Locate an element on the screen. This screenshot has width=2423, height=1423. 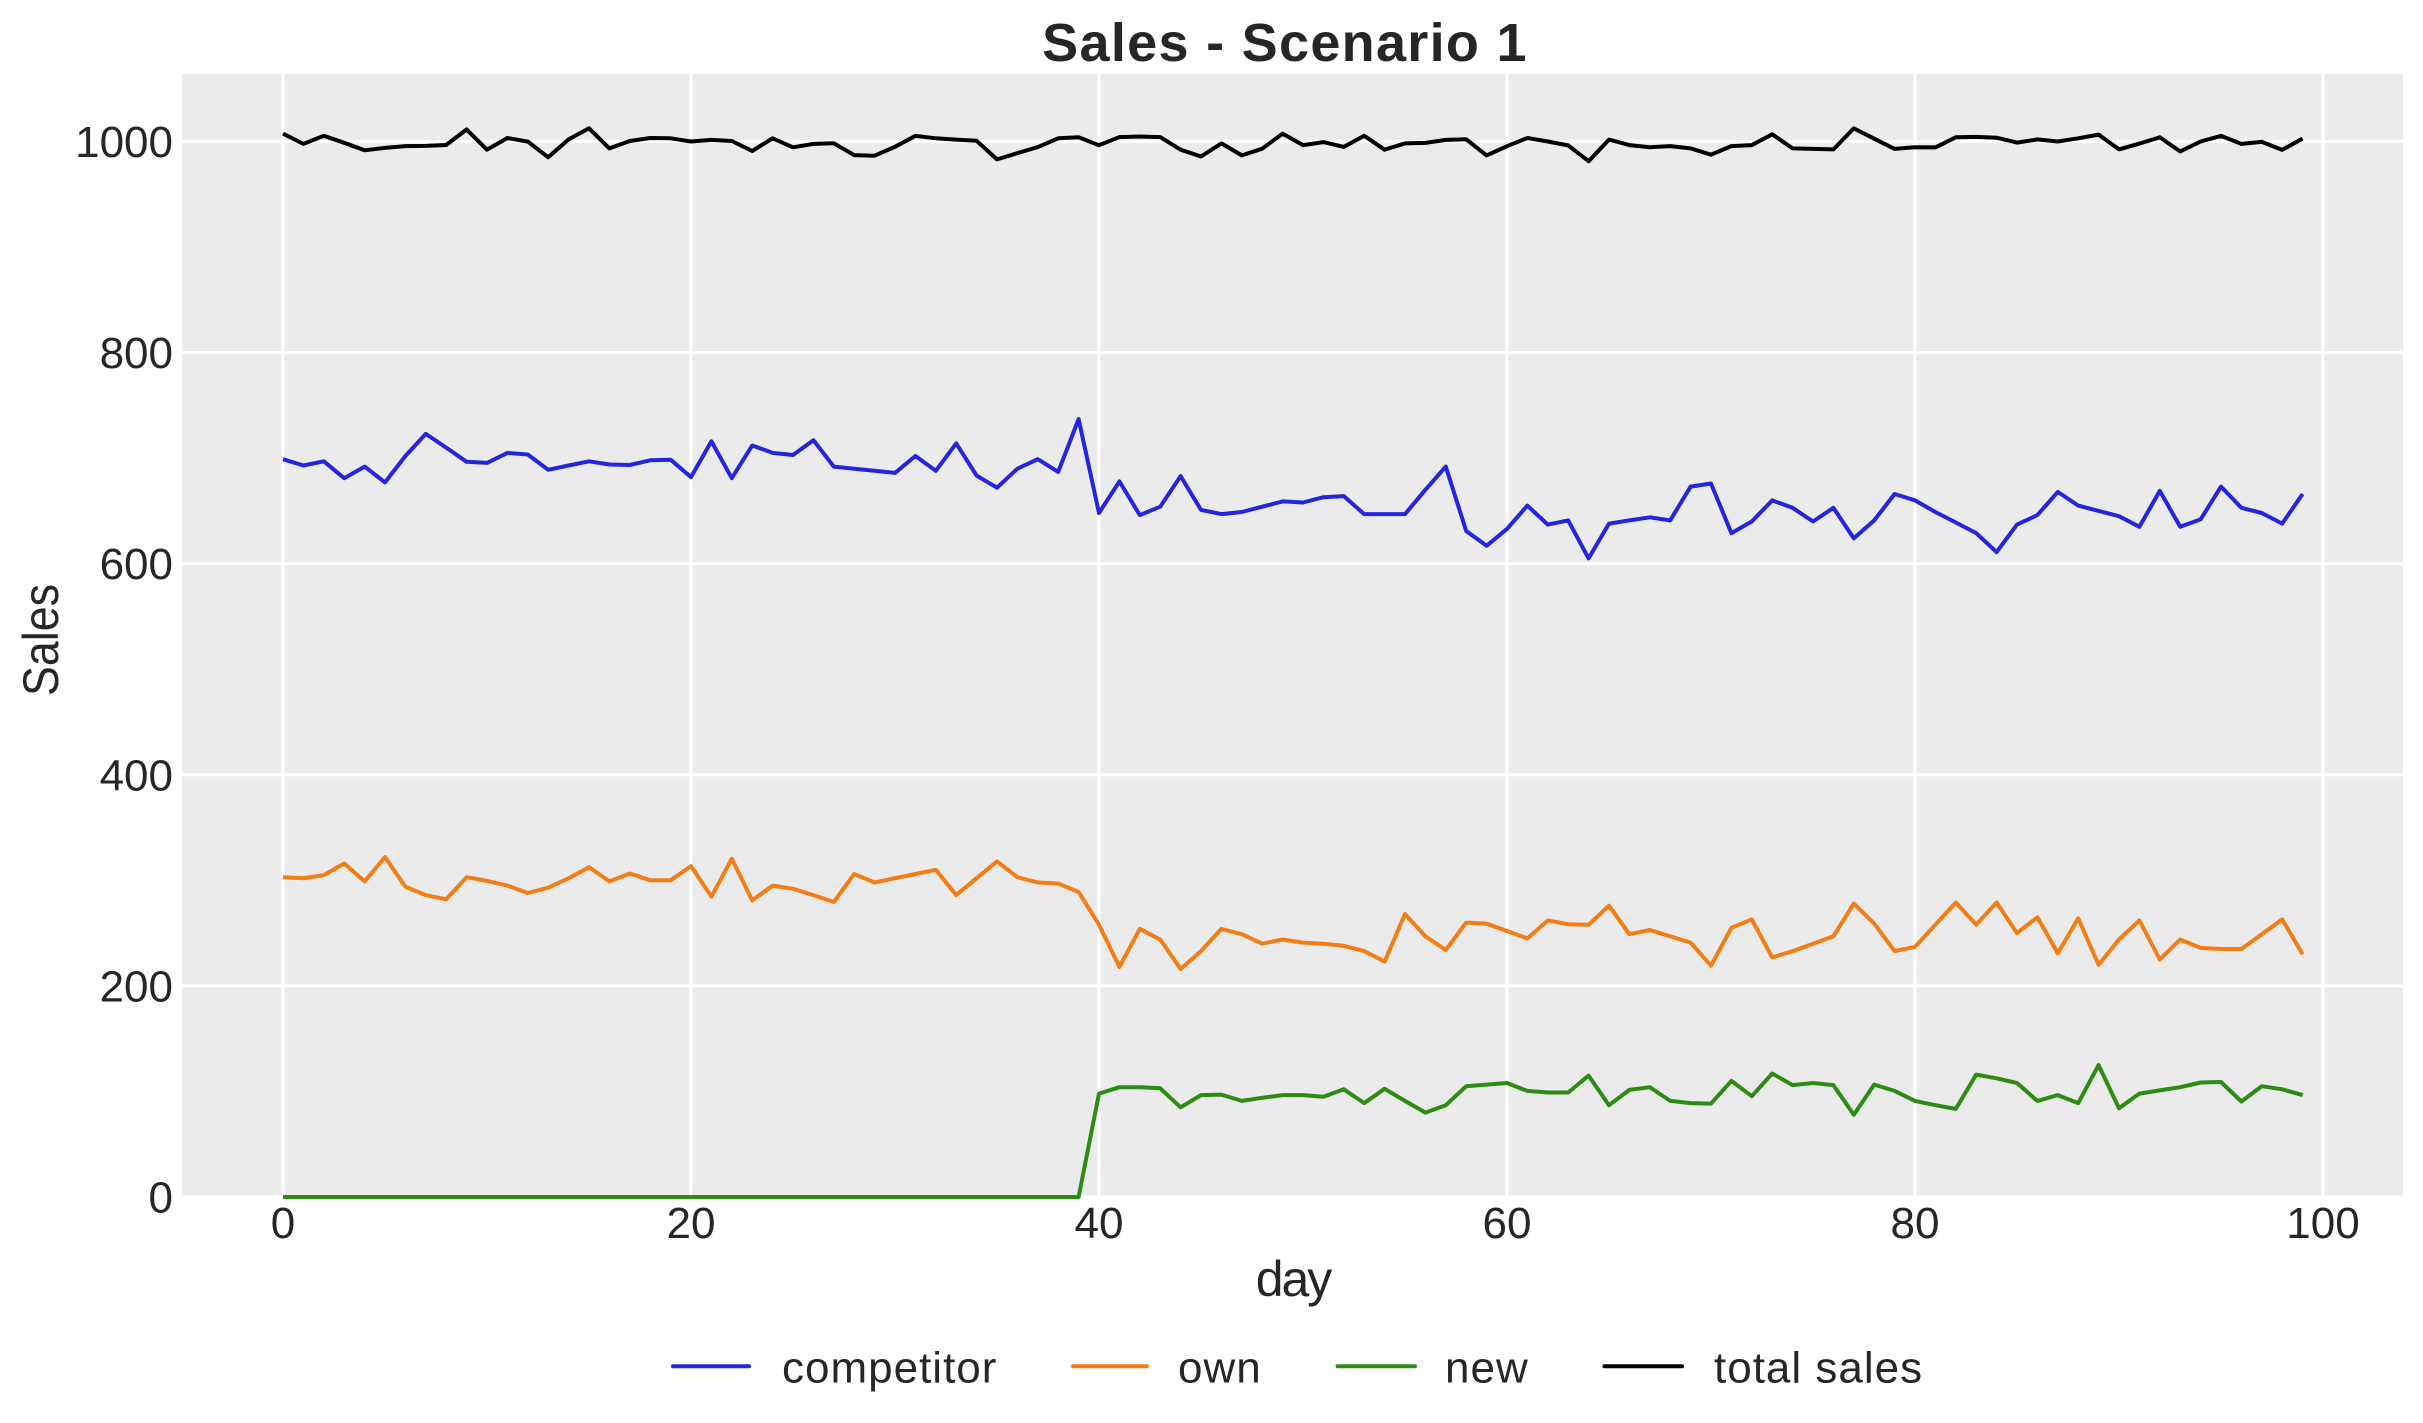
svg-text: 400 is located at coordinates (136, 775).